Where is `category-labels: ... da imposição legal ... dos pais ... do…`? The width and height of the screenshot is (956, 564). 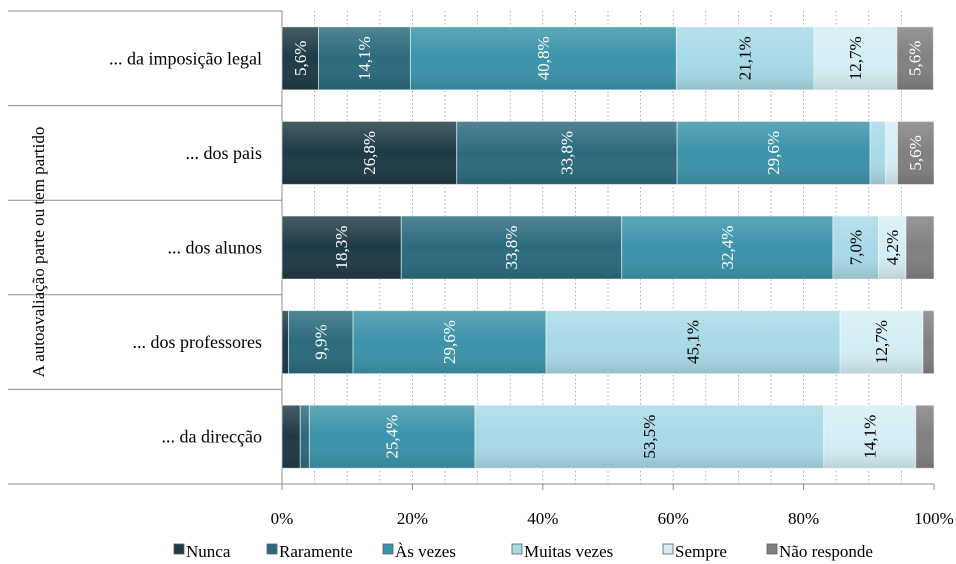
category-labels: ... da imposição legal ... dos pais ... do… is located at coordinates (185, 247).